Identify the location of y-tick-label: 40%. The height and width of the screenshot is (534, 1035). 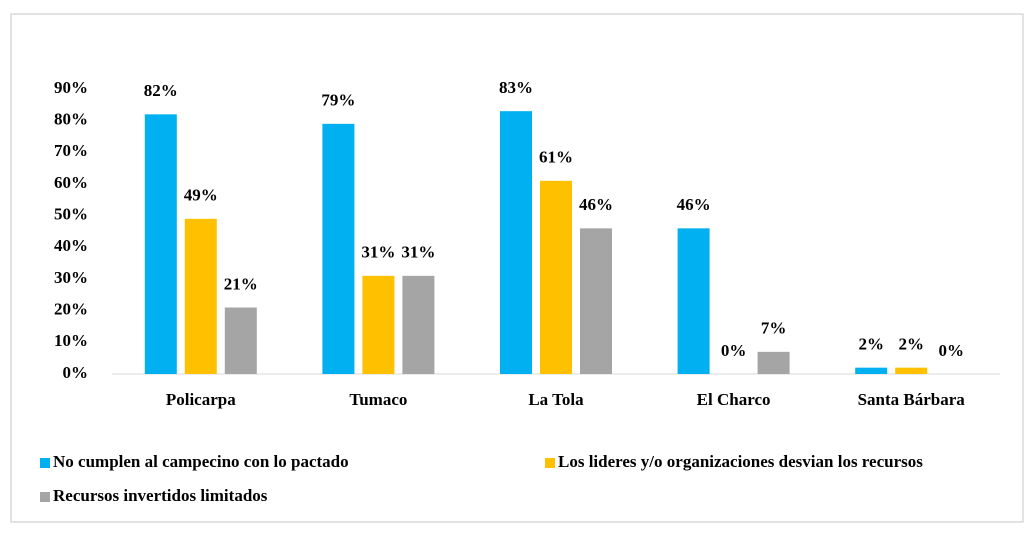
(71, 245).